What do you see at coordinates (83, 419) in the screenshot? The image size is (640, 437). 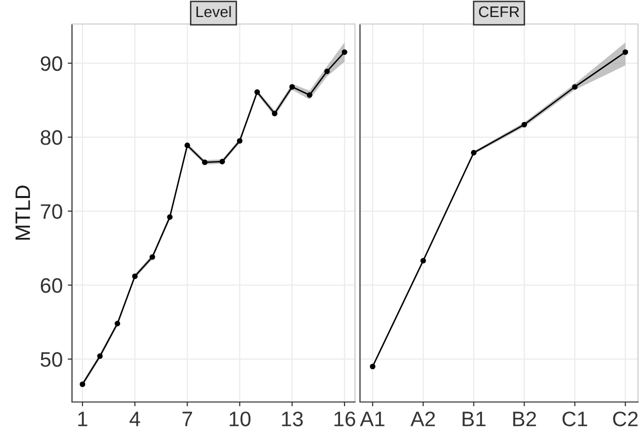 I see `x-tick-label: 1` at bounding box center [83, 419].